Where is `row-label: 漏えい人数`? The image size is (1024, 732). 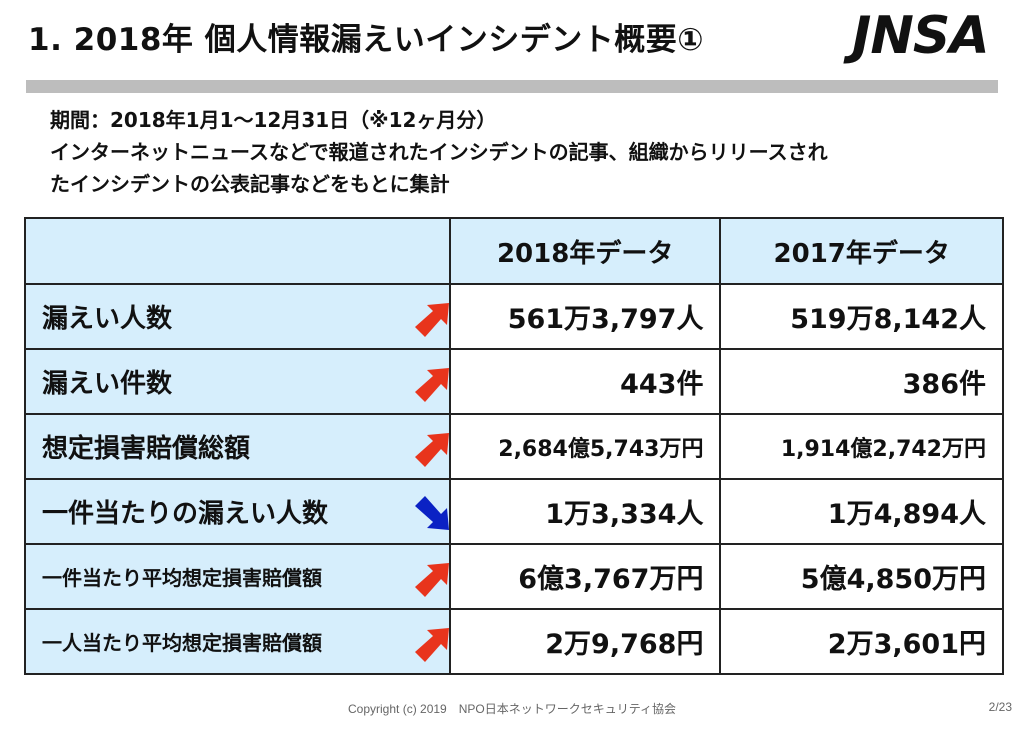
row-label: 漏えい人数 is located at coordinates (107, 319).